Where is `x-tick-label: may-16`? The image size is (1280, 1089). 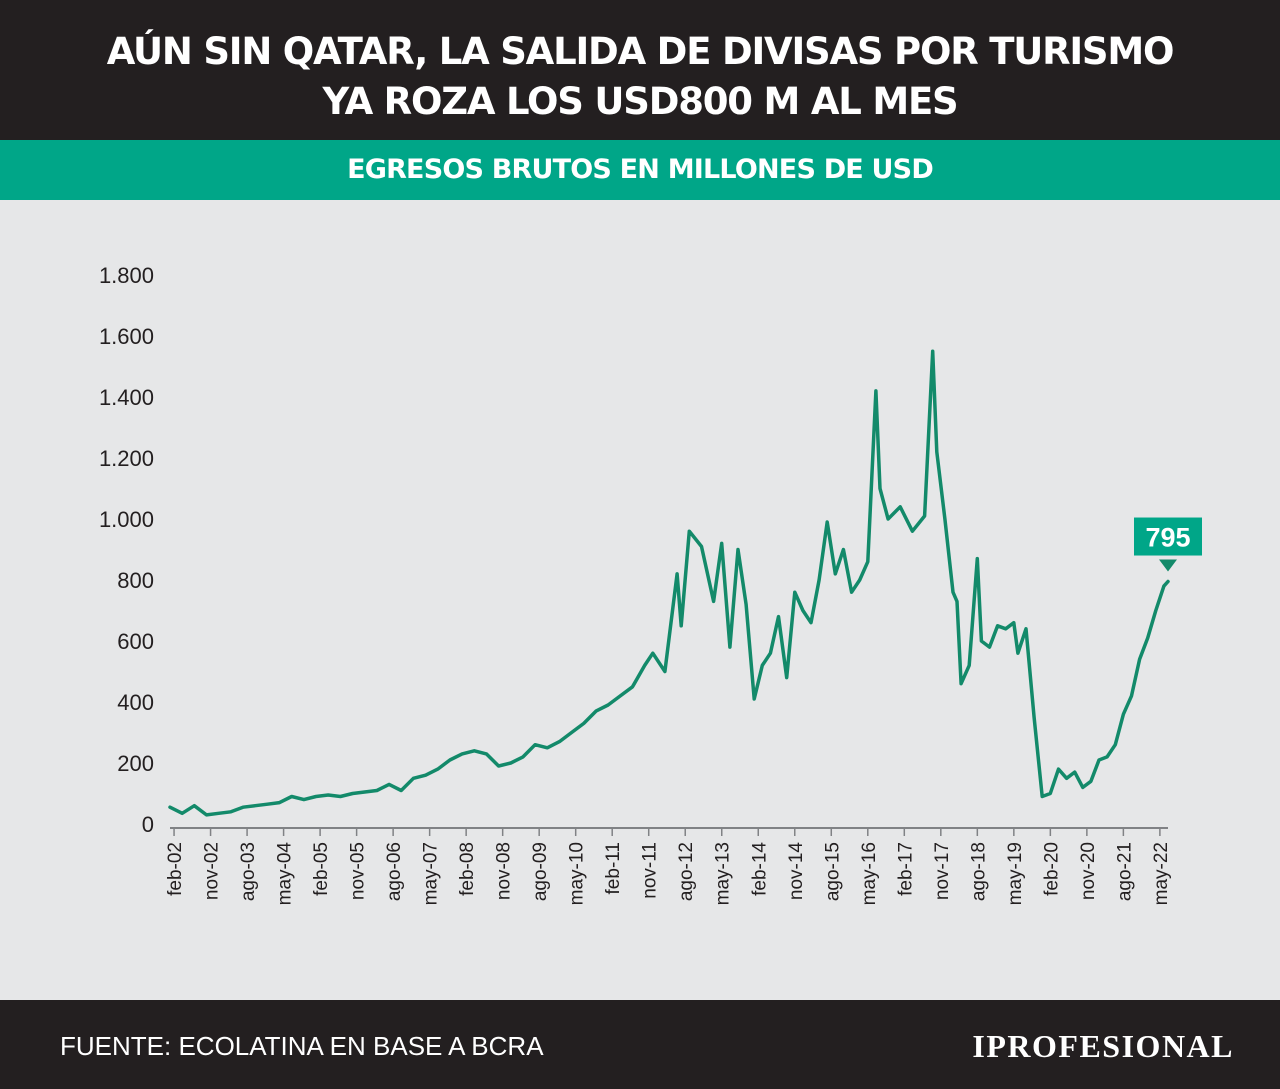
x-tick-label: may-16 is located at coordinates (869, 873).